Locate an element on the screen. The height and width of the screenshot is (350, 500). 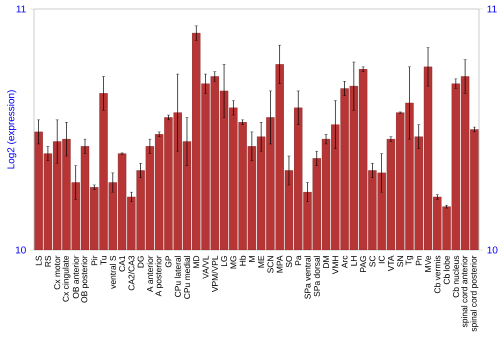
x-tick-label: MG is located at coordinates (233, 262).